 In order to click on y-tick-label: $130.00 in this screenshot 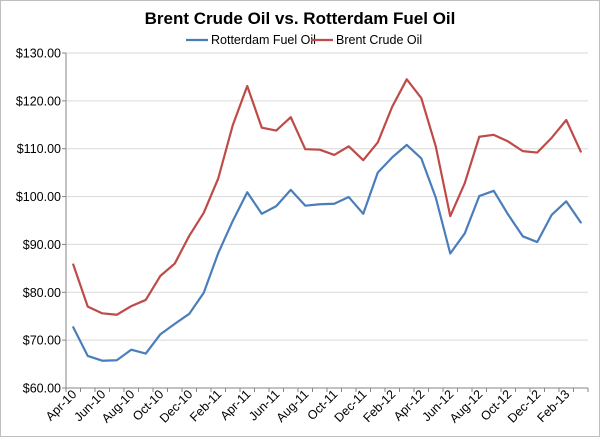, I will do `click(38, 54)`.